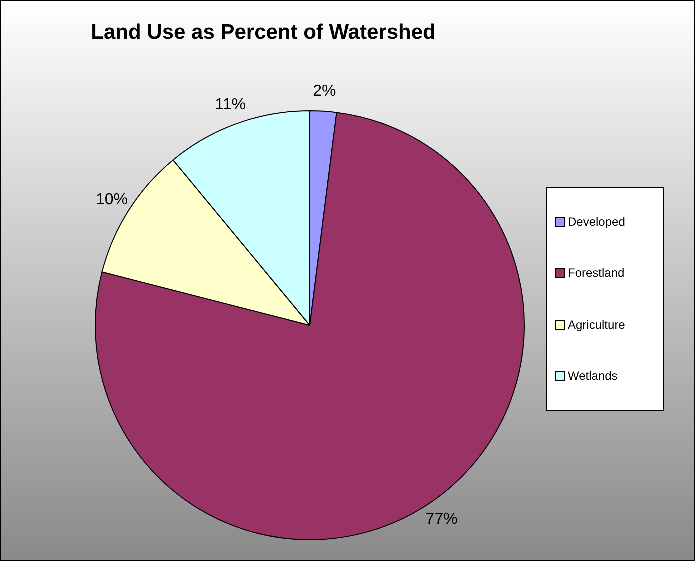 This screenshot has height=561, width=695. I want to click on data-label: 77%, so click(442, 519).